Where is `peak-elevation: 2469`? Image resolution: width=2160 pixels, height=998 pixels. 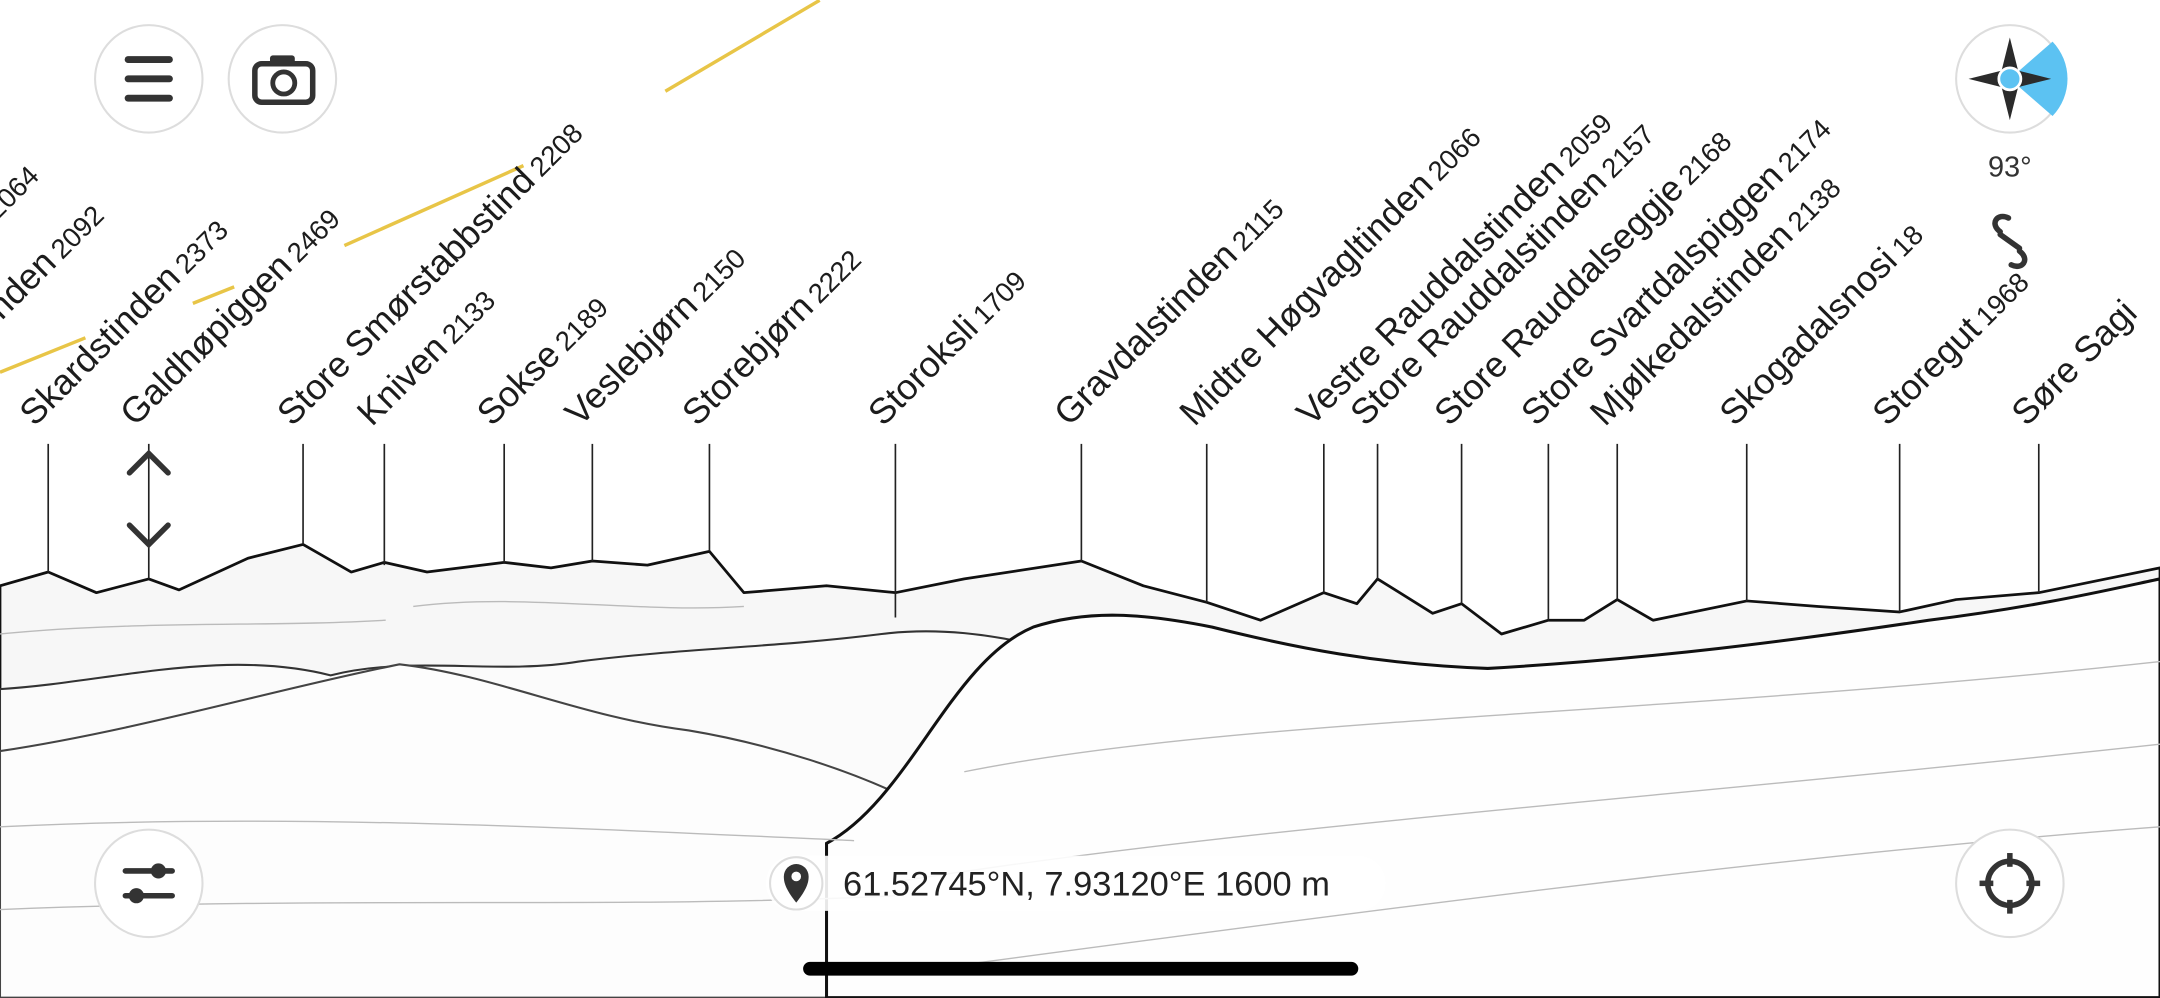 peak-elevation: 2469 is located at coordinates (313, 235).